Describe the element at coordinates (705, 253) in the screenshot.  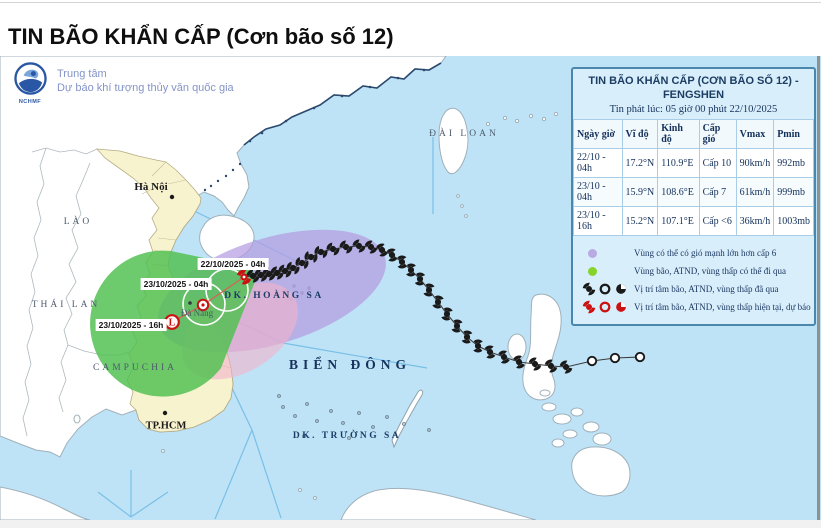
I see `legend-label: Vùng có thể có gió mạnh lớn hơn cấp 6` at that location.